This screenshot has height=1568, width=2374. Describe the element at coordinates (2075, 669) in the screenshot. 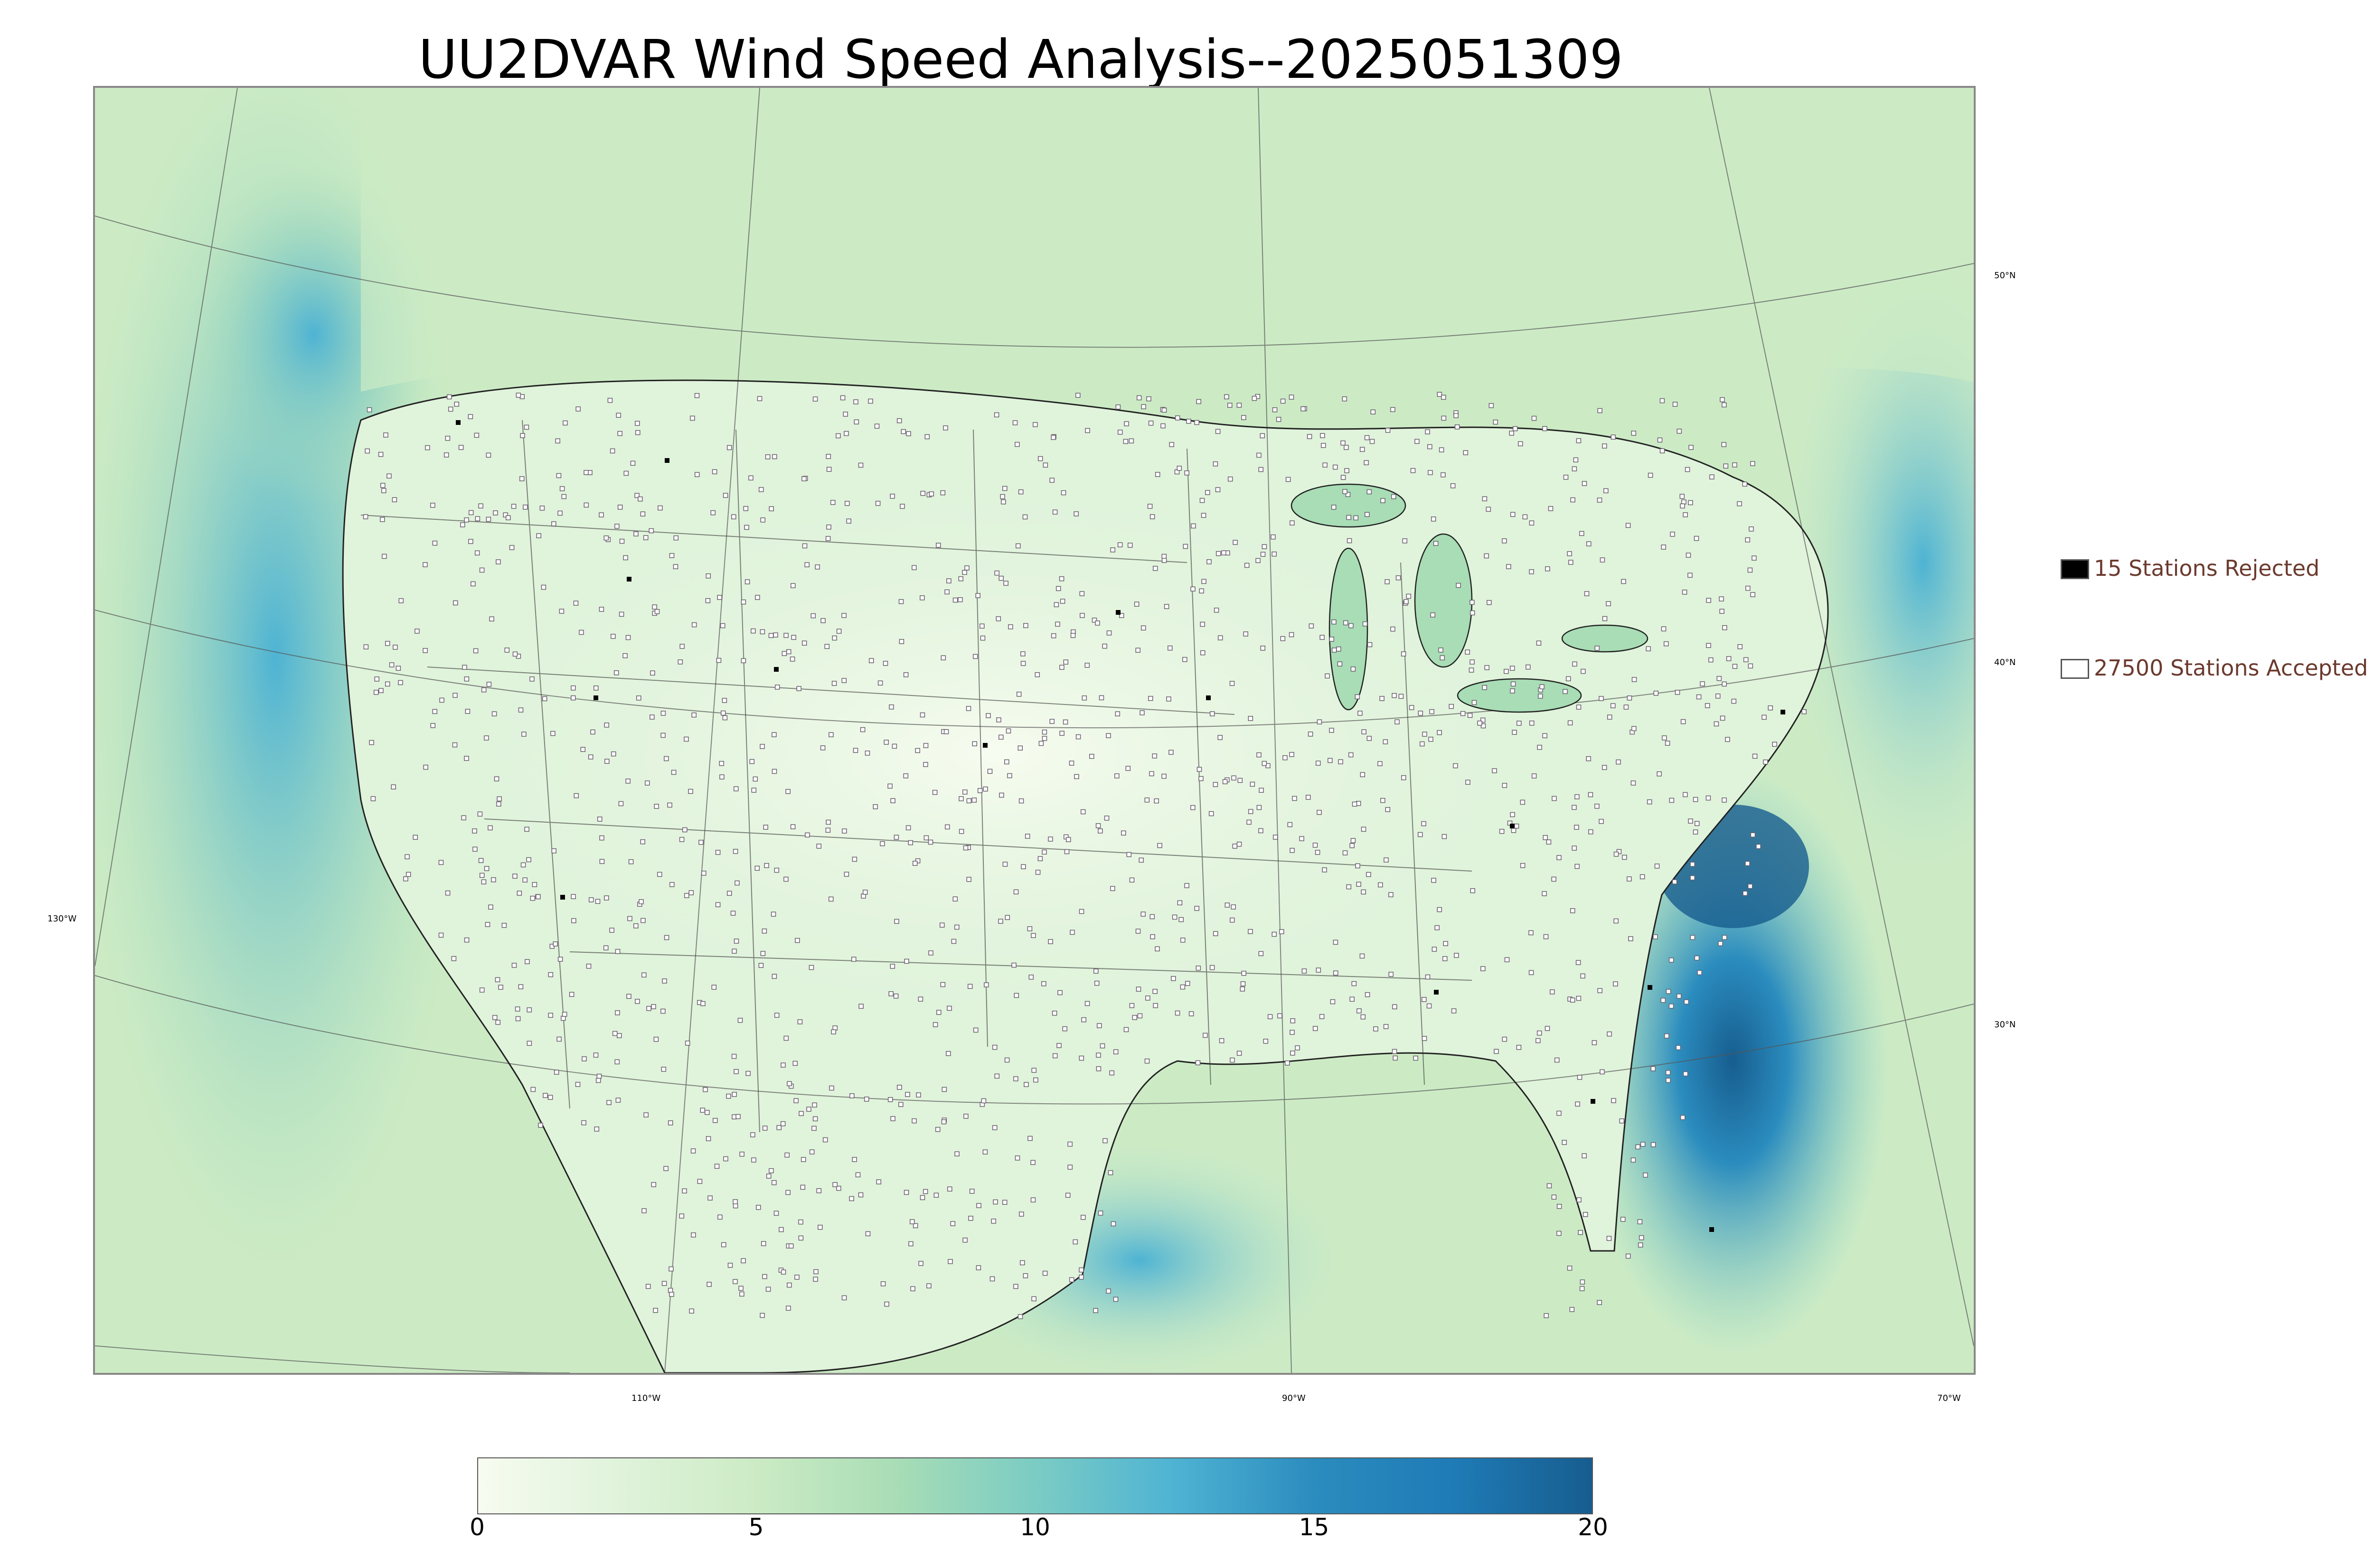

I see `accepted-swatch` at that location.